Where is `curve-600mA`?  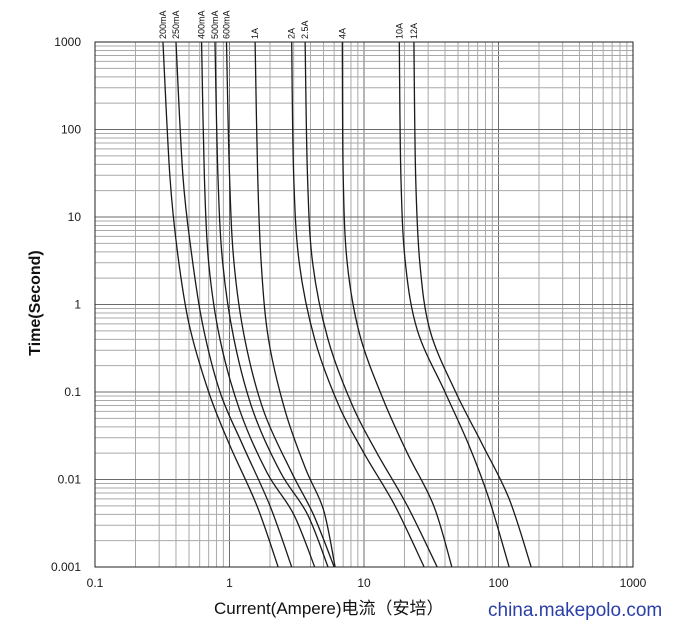
curve-600mA is located at coordinates (280, 304).